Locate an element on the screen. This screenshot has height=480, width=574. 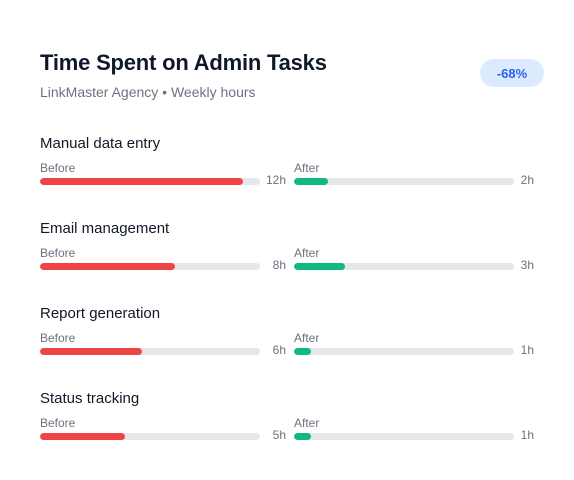
after-column: After 3h is located at coordinates (414, 261).